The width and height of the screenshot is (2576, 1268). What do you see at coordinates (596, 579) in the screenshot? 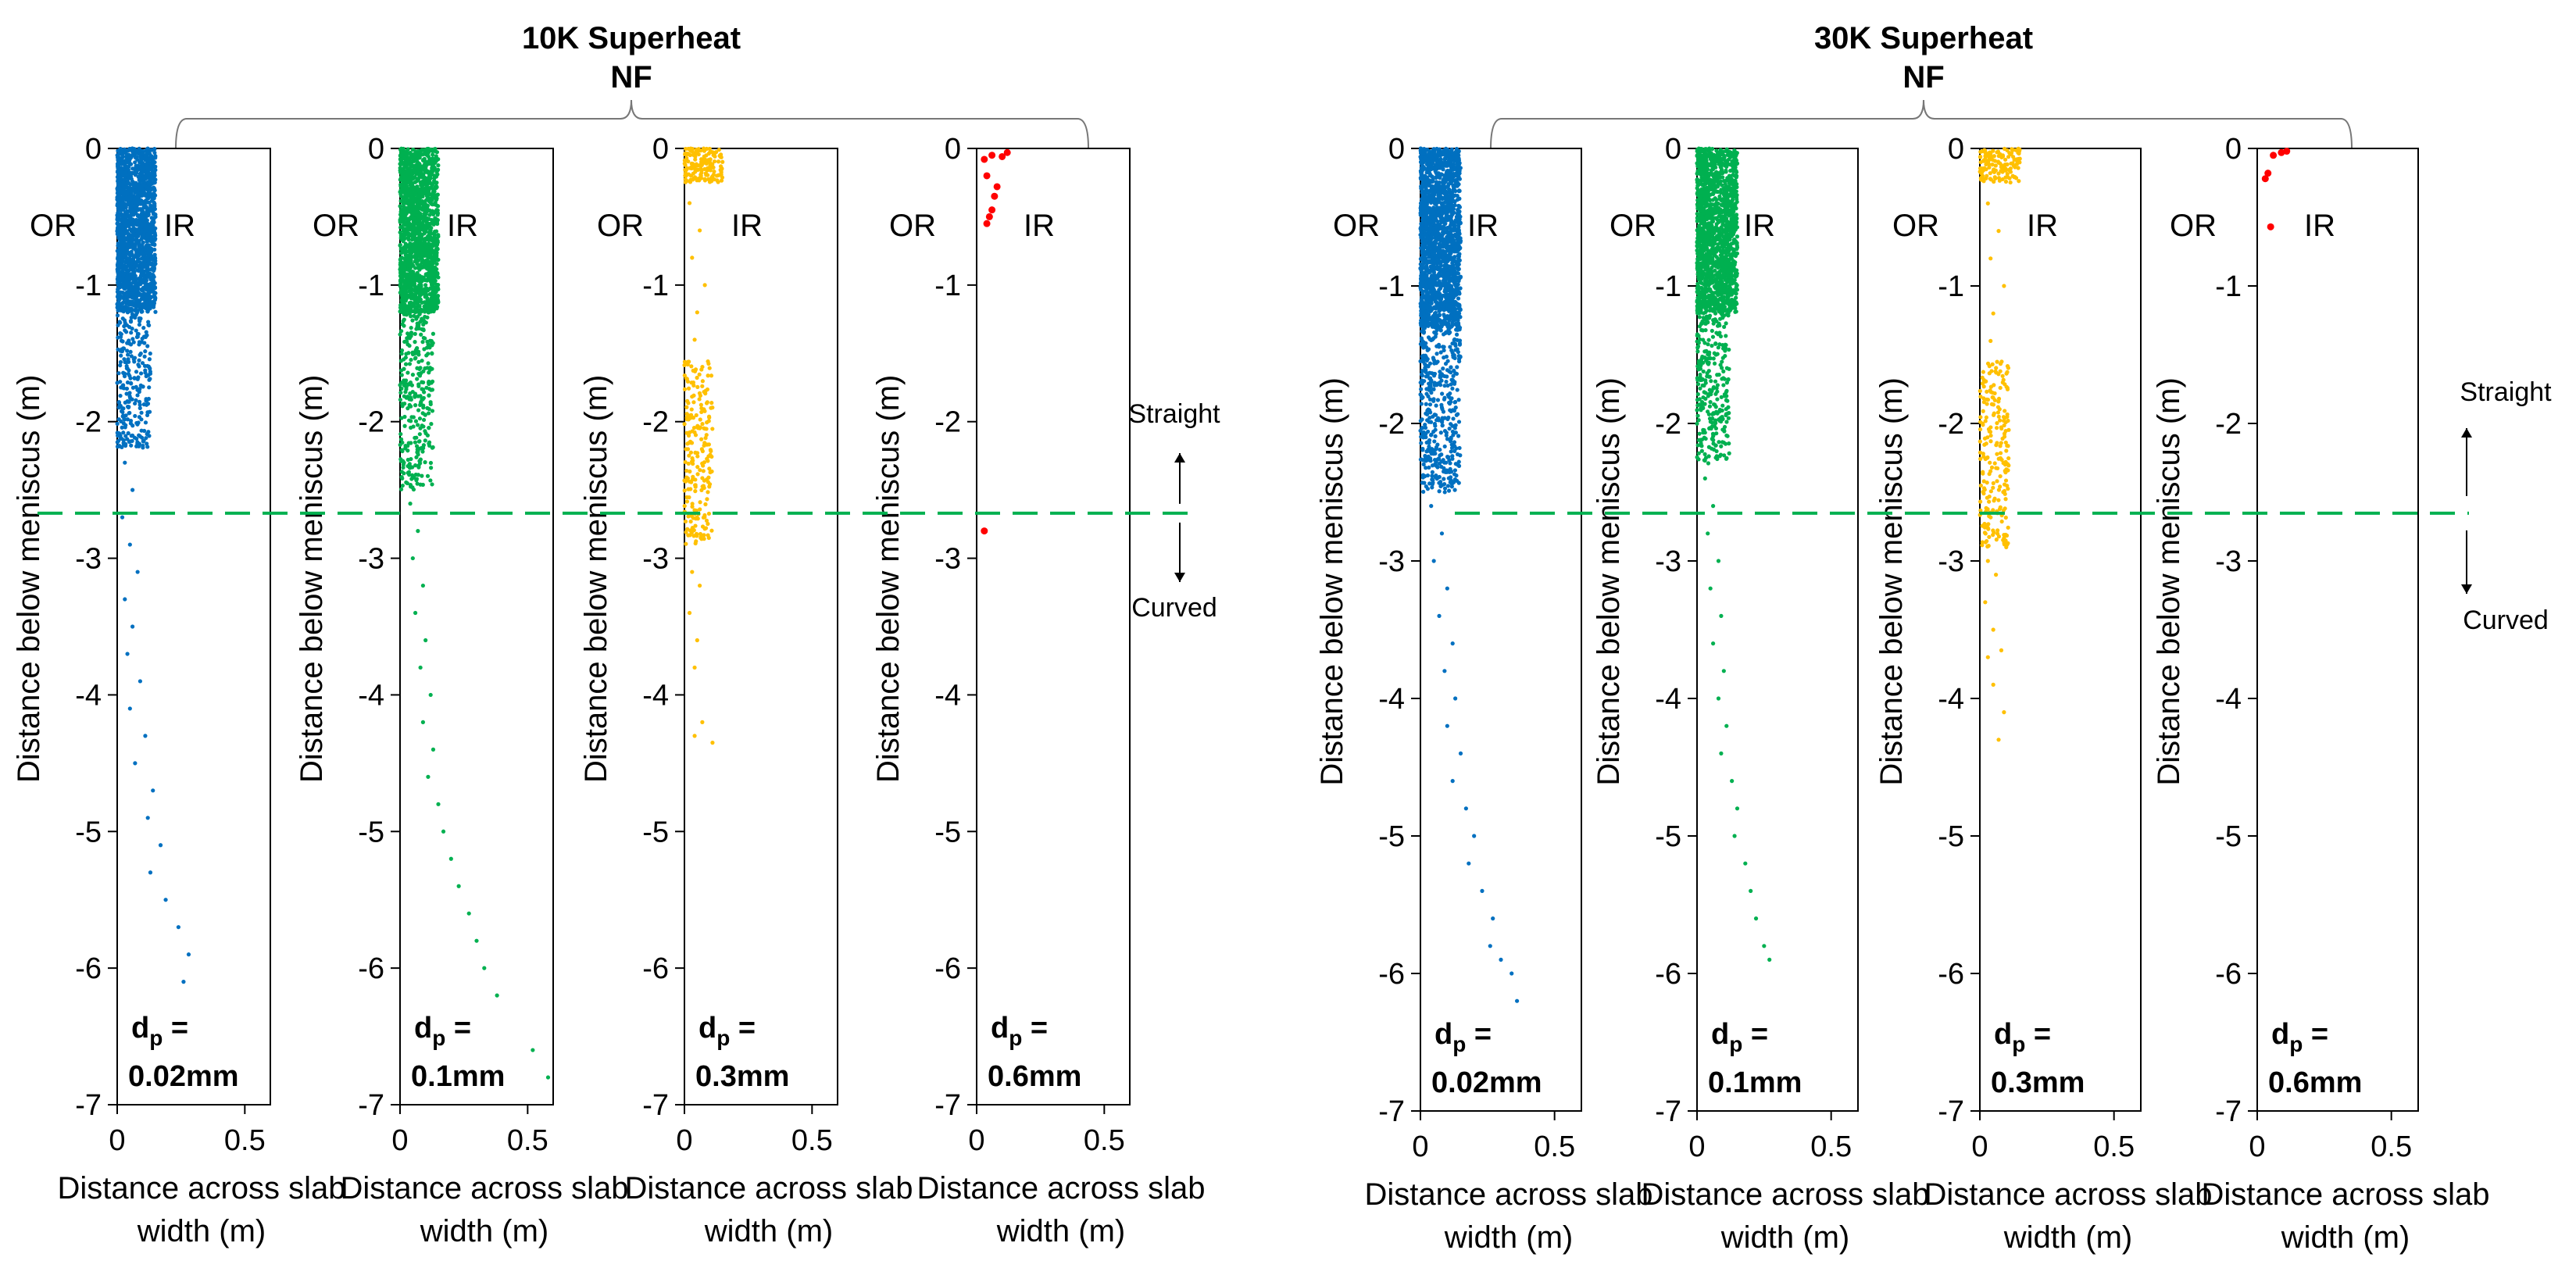
I see `y-axis-title: Distance below meniscus (m)` at bounding box center [596, 579].